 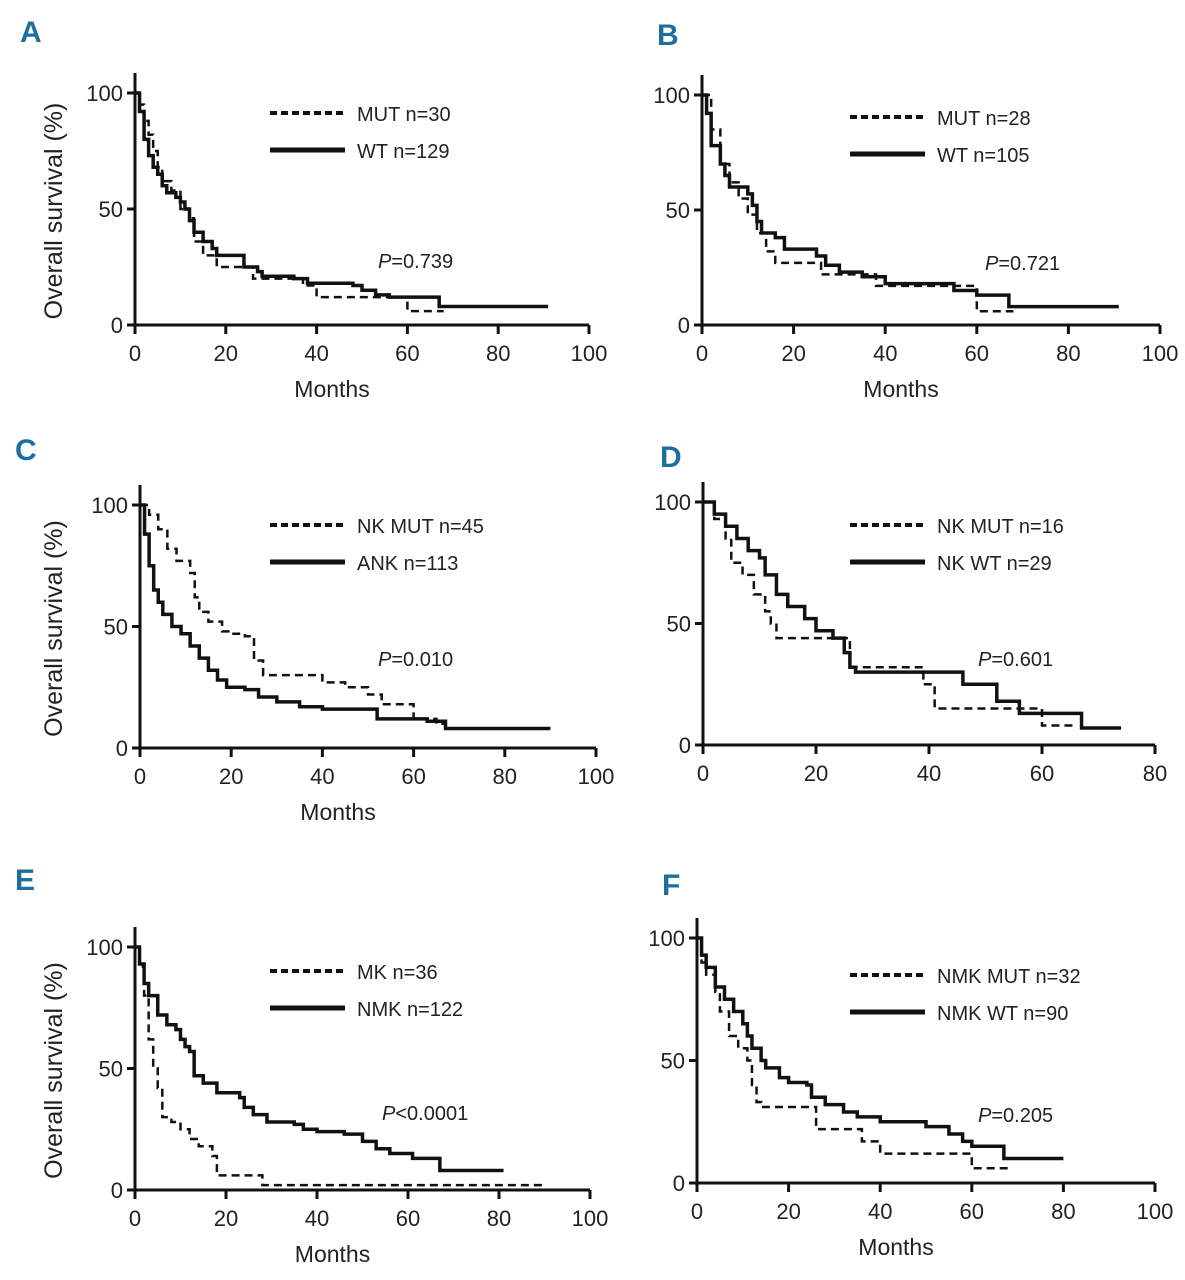 I want to click on p-value: P=0.010, so click(x=415, y=660).